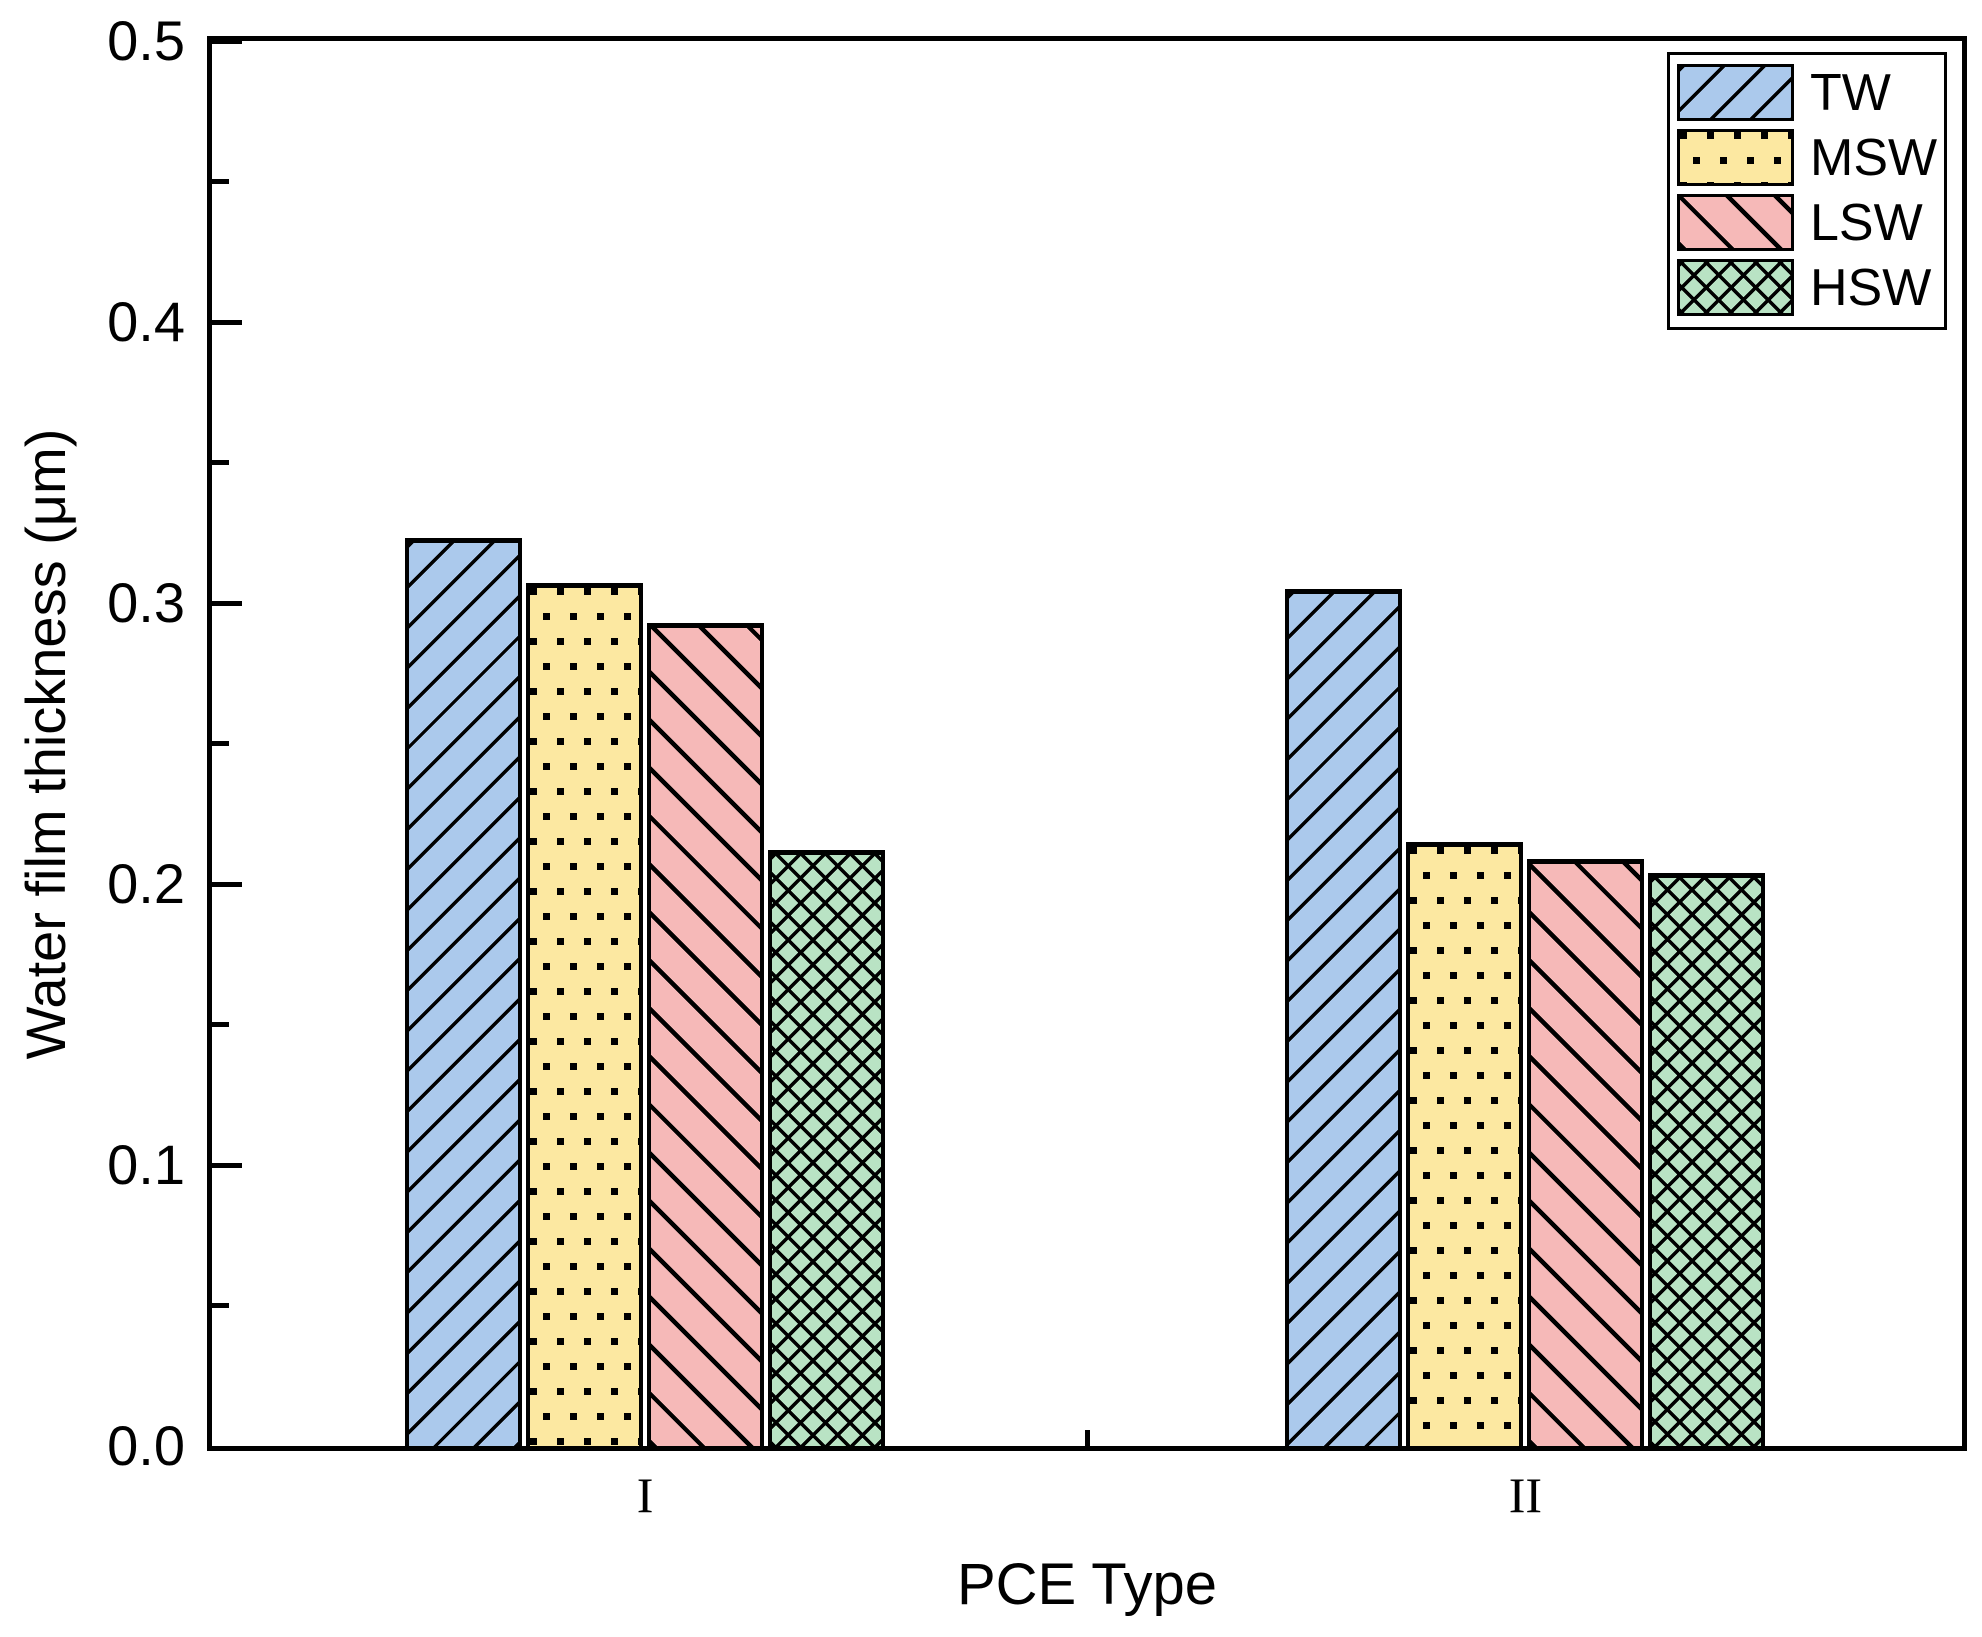 The width and height of the screenshot is (1982, 1637). I want to click on y-tick-label: 0.0, so click(146, 1445).